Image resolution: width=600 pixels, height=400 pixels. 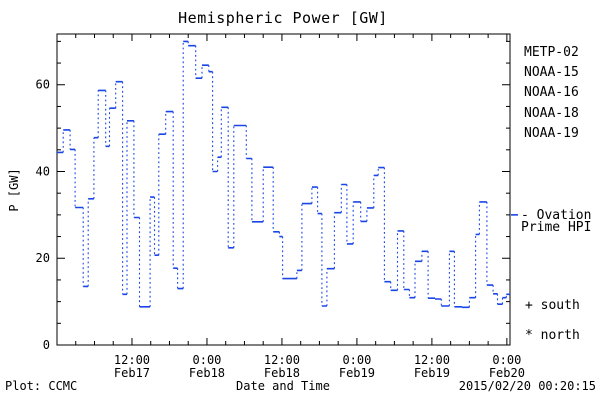 I want to click on legend-item-noaa16: NOAA-16, so click(x=551, y=92).